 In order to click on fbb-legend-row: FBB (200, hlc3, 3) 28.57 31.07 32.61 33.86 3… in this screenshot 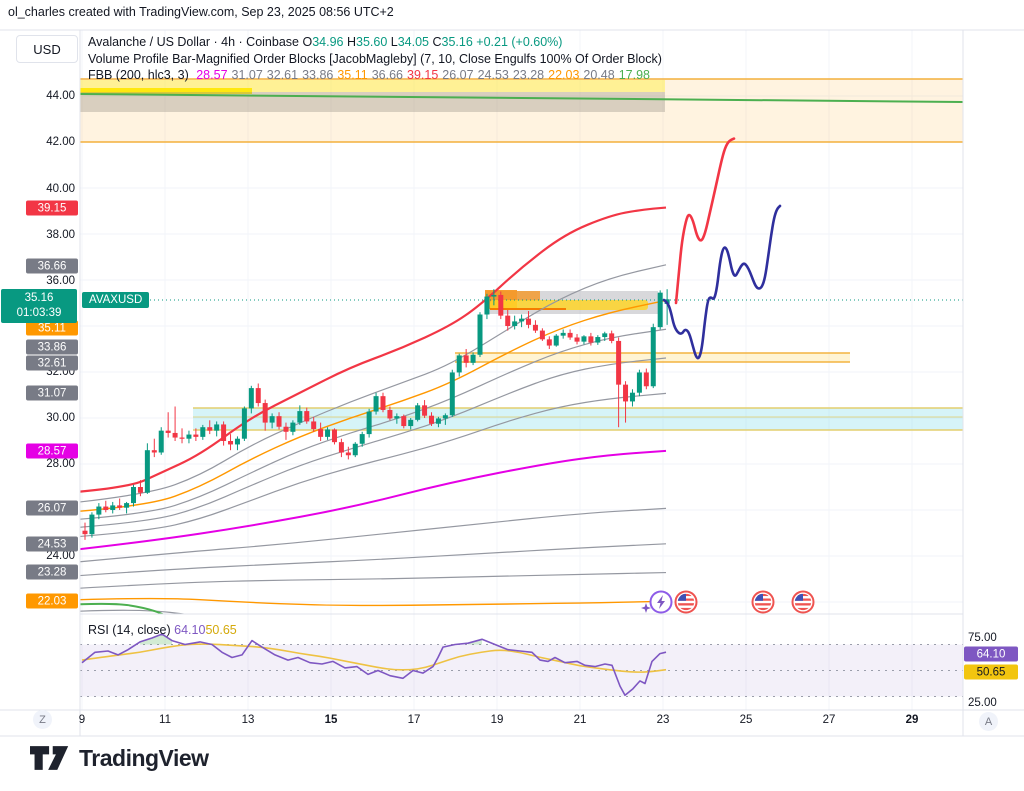, I will do `click(375, 75)`.